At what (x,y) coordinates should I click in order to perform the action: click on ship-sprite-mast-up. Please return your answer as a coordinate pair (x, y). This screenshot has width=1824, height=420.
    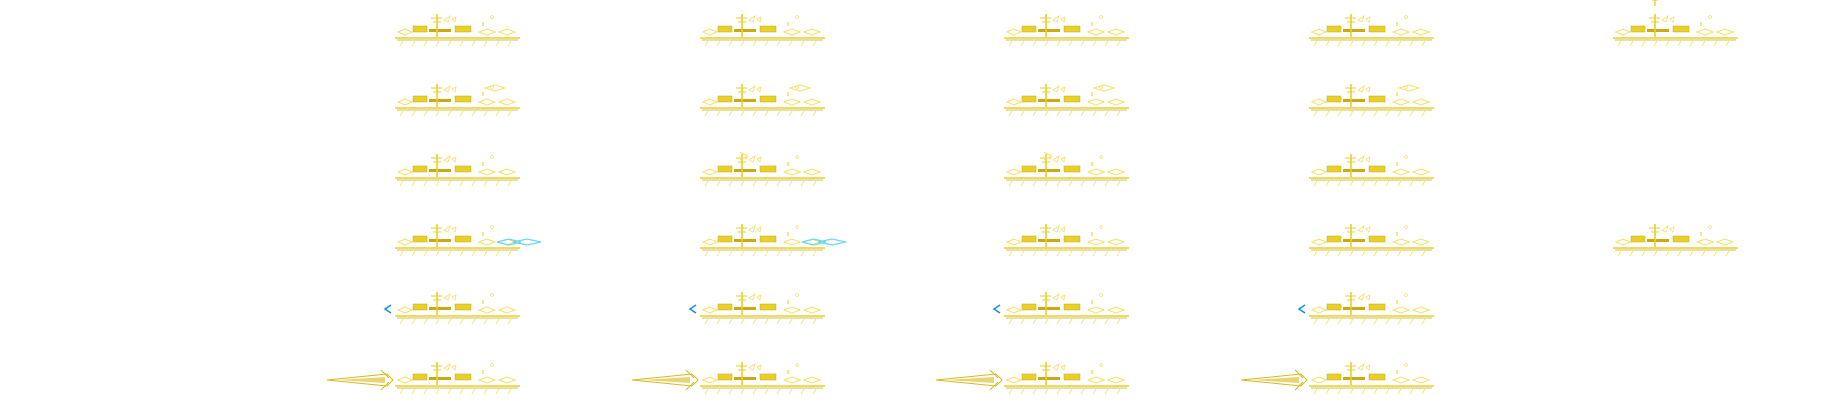
    Looking at the image, I should click on (1675, 23).